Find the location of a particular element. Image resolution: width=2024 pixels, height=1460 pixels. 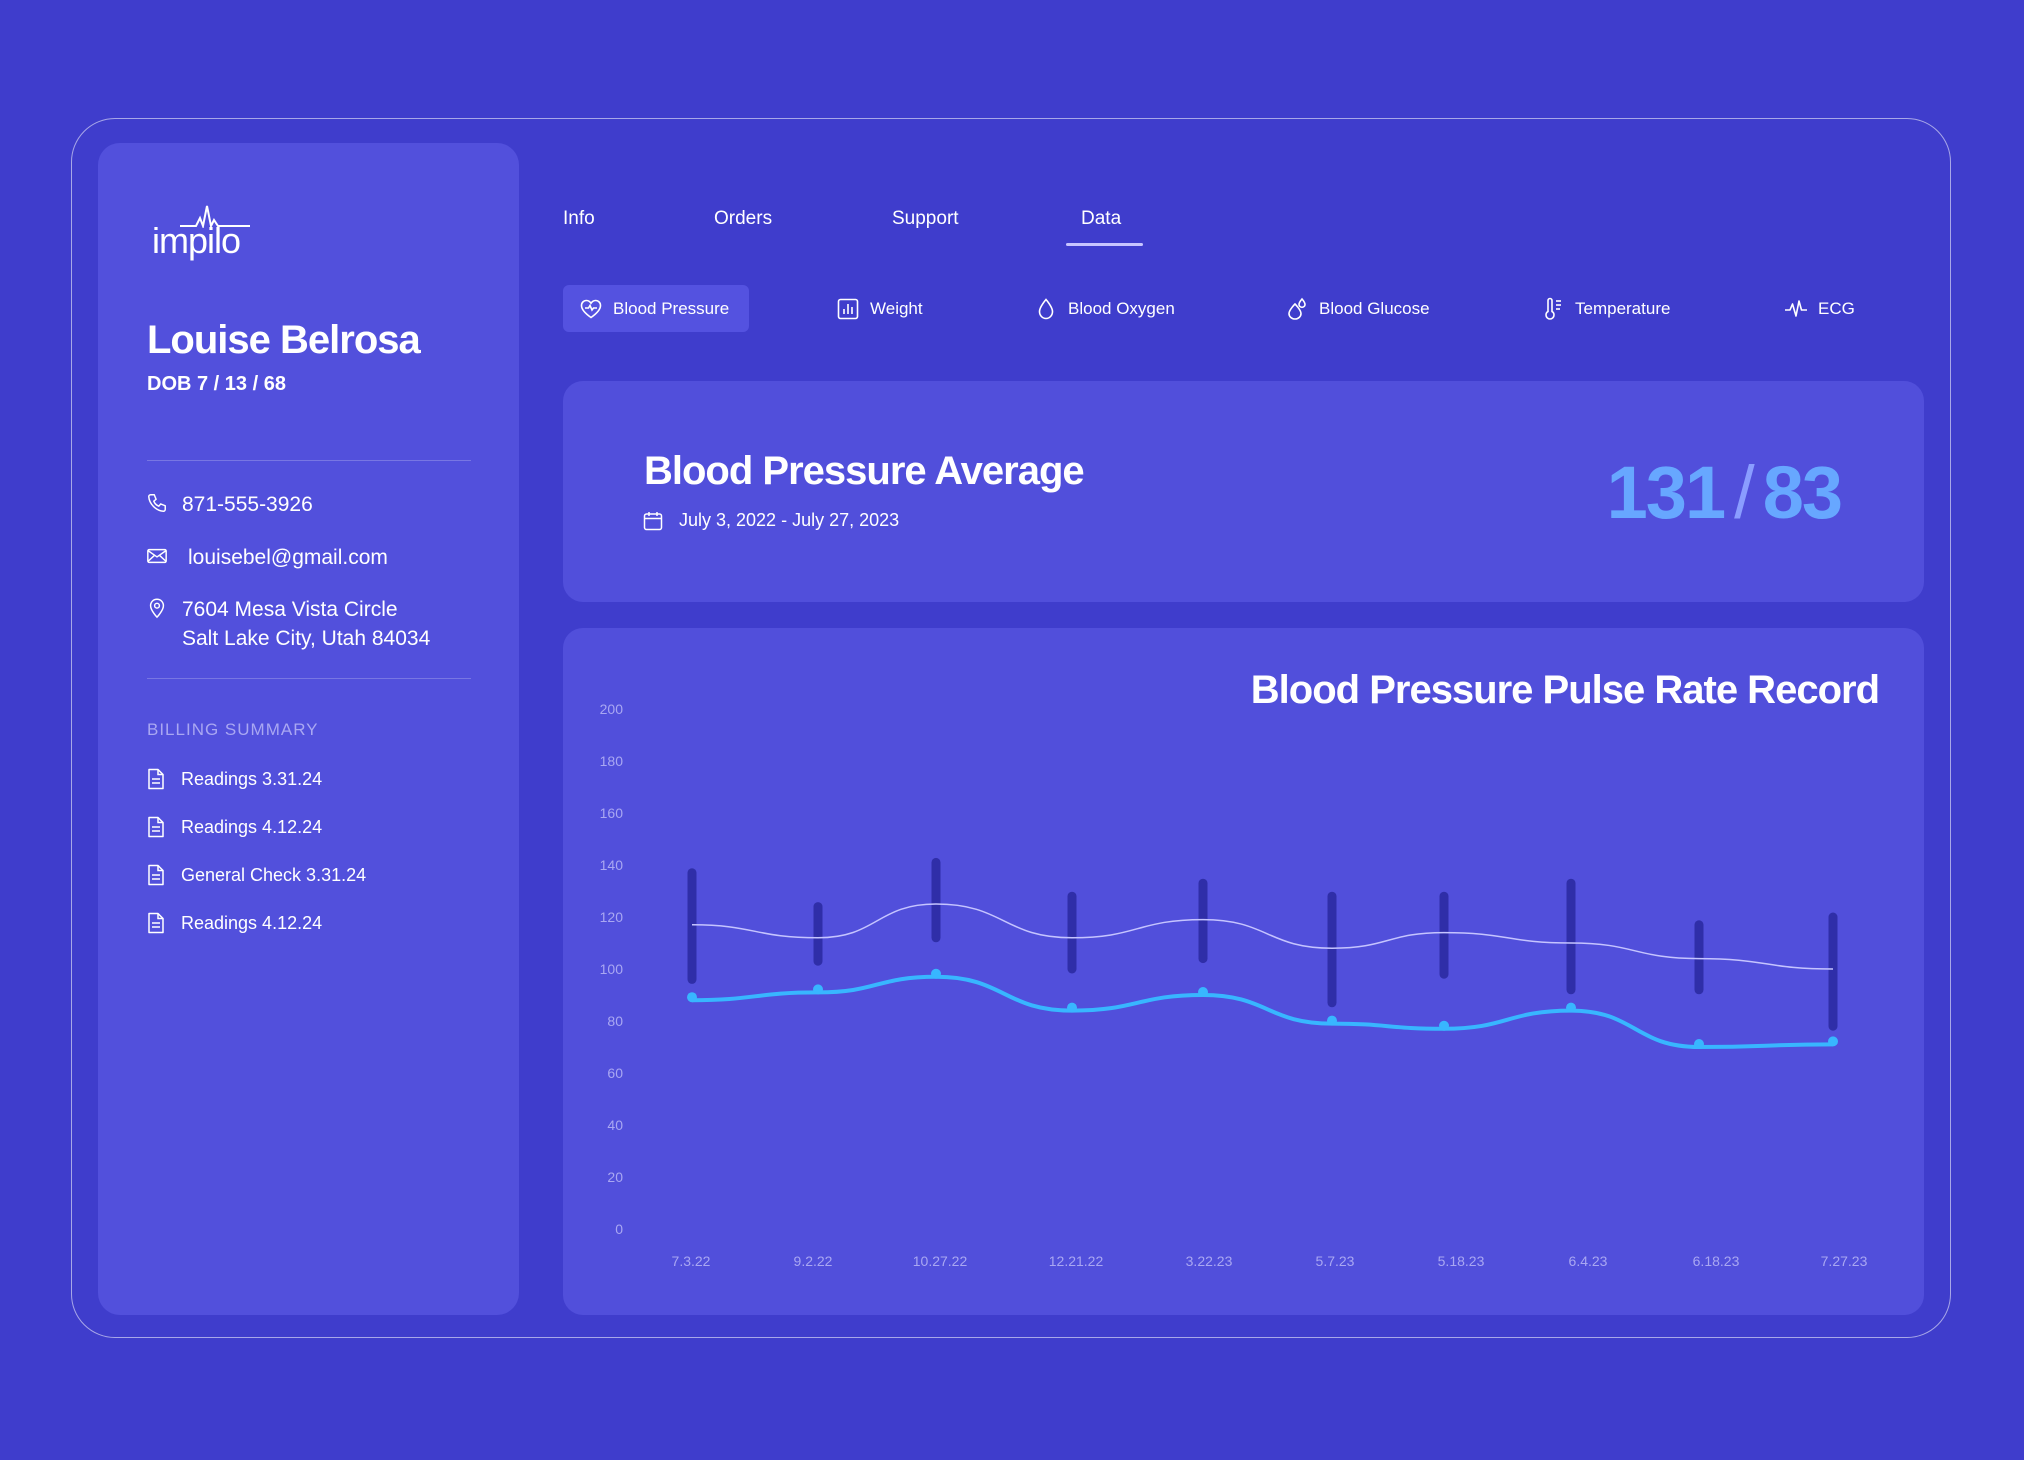

patient-dob: DOB 7 / 13 / 68 is located at coordinates (216, 384).